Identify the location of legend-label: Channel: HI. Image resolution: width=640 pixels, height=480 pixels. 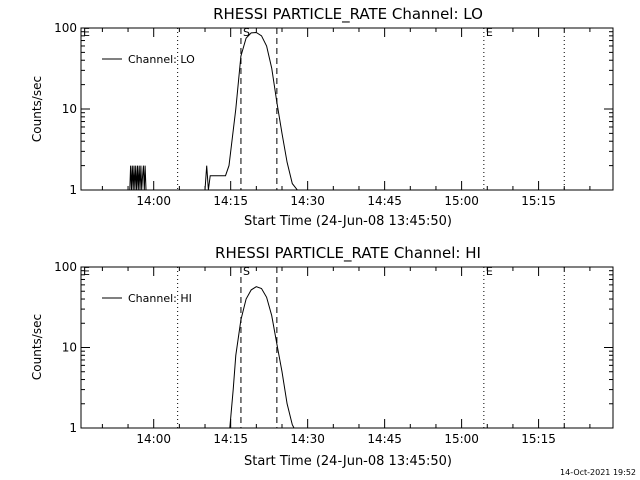
(160, 298).